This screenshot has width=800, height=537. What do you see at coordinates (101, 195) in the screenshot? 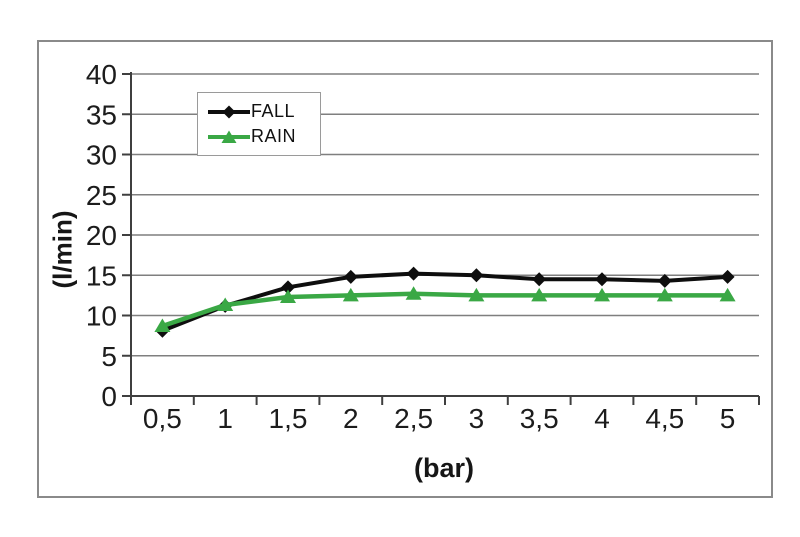
I see `y-tick-label: 25` at bounding box center [101, 195].